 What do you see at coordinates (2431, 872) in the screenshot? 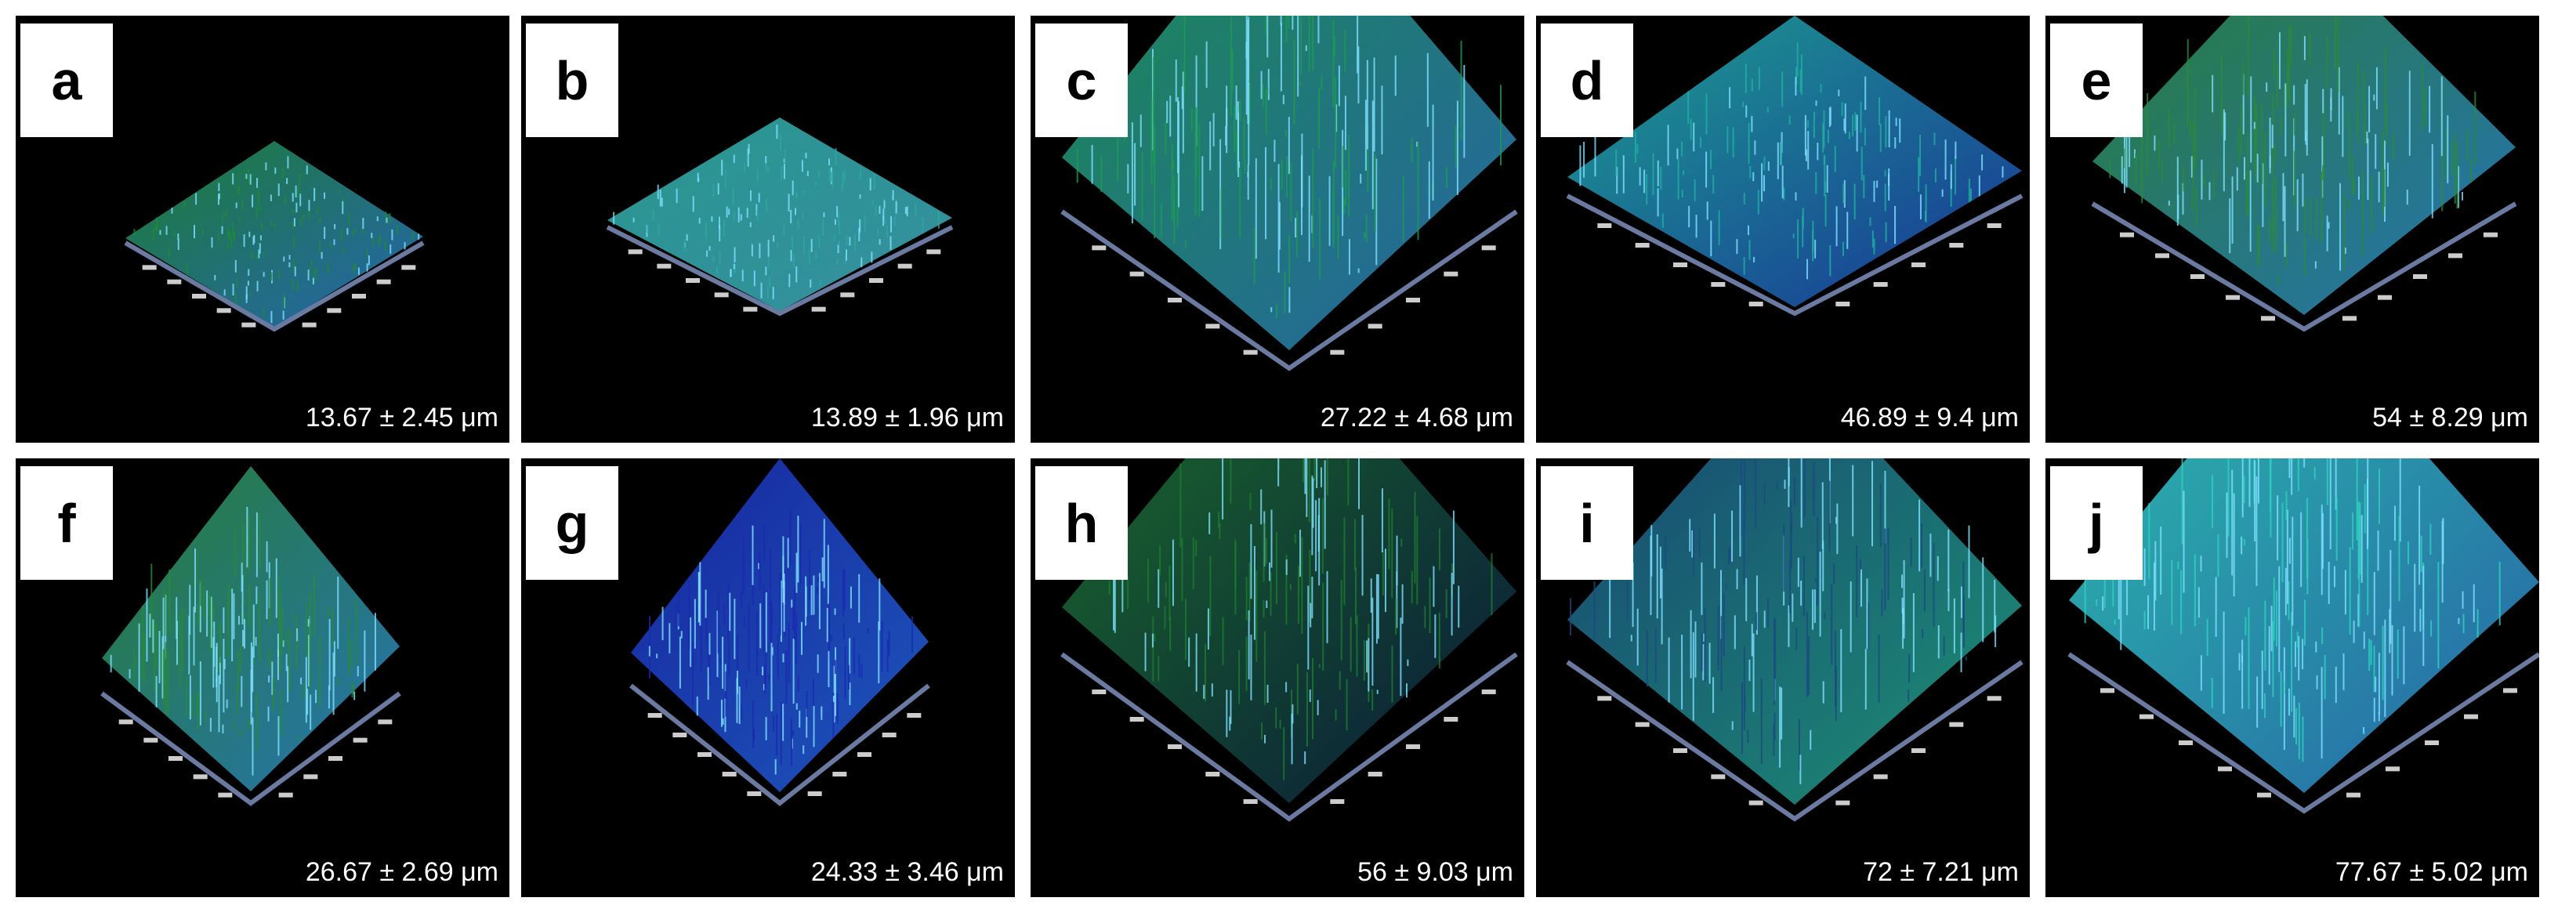
I see `roughness-caption: 77.67 ± 5.02 μm` at bounding box center [2431, 872].